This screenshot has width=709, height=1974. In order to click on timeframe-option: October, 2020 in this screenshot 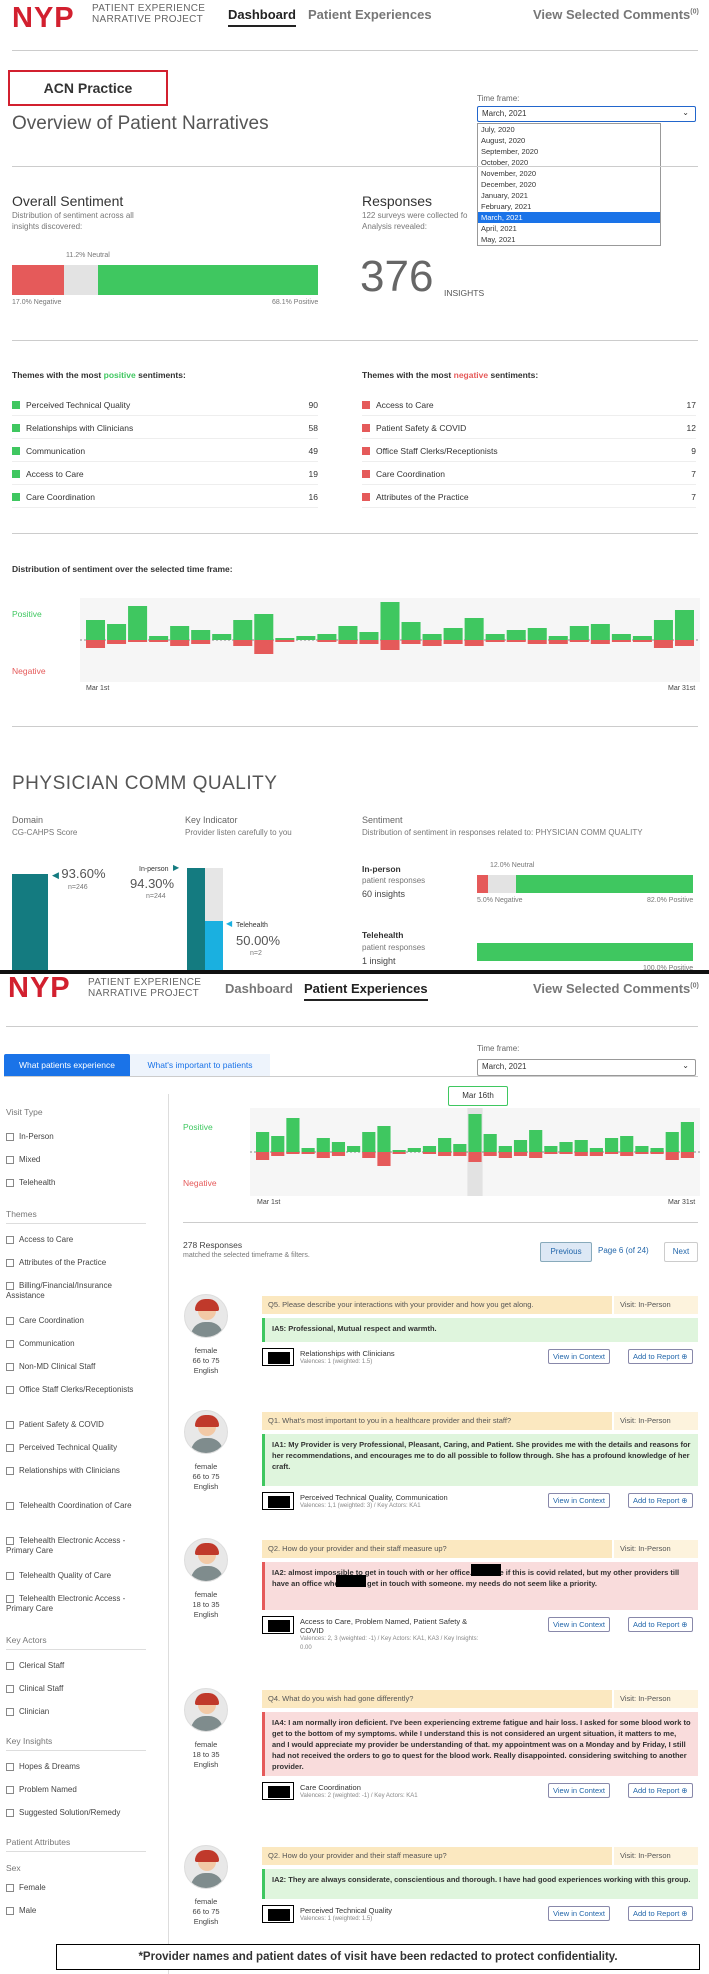, I will do `click(505, 162)`.